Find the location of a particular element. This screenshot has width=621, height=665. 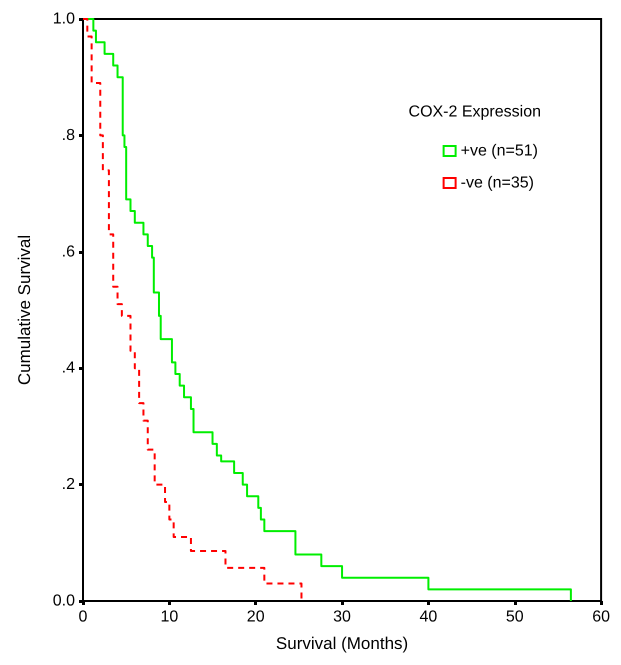

y-tick-label: .2 is located at coordinates (69, 485).